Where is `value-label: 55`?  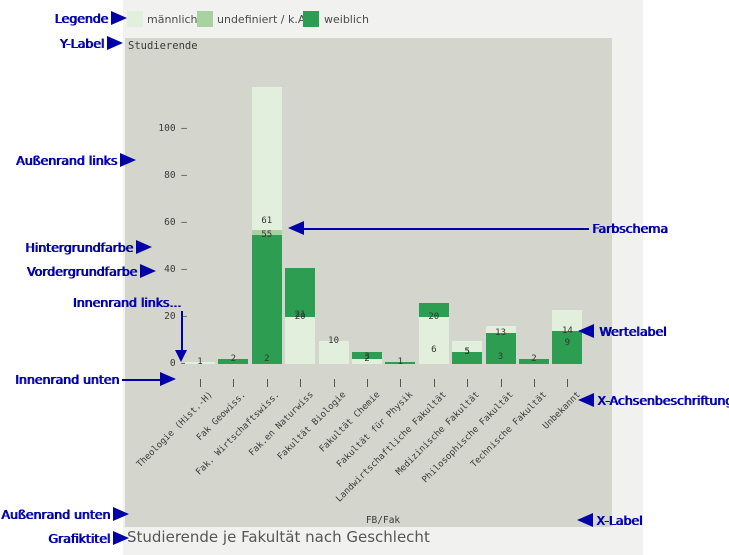 value-label: 55 is located at coordinates (267, 234).